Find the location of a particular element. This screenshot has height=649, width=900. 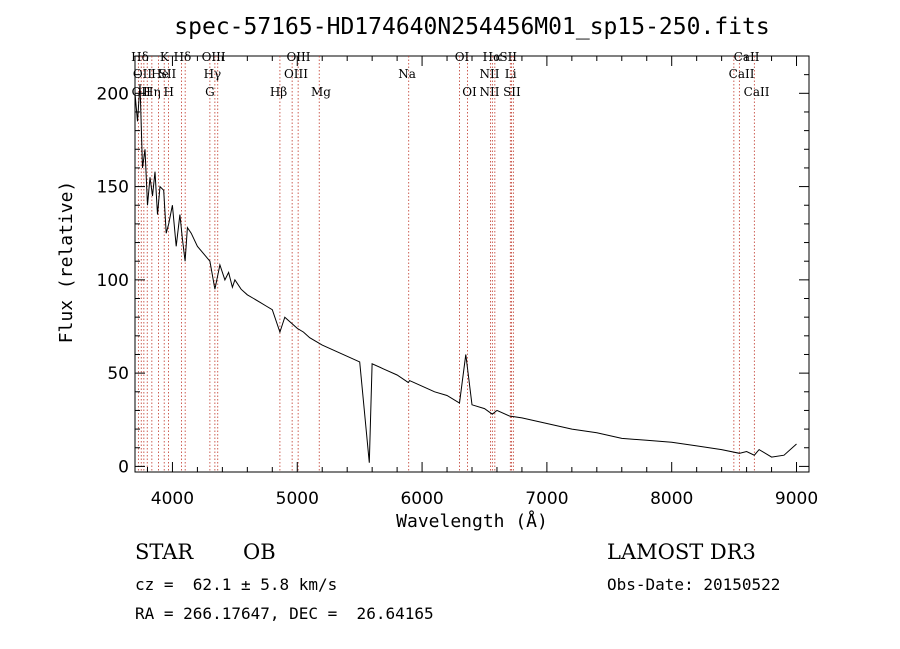

line-label-bottom_row-0: OII is located at coordinates (142, 92).